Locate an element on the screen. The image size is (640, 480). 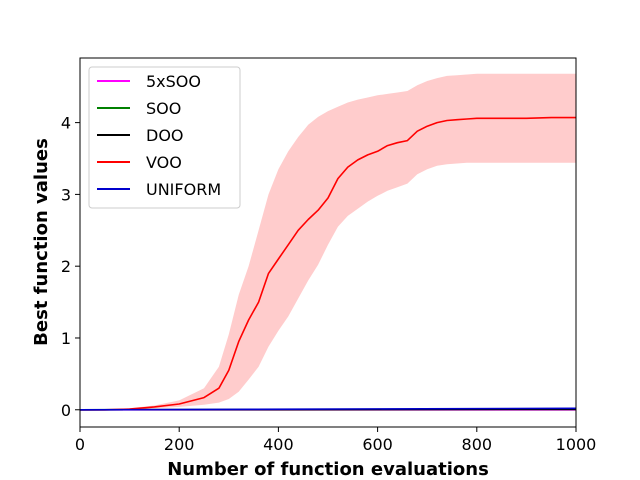
y-tick-label: 1 is located at coordinates (66, 338).